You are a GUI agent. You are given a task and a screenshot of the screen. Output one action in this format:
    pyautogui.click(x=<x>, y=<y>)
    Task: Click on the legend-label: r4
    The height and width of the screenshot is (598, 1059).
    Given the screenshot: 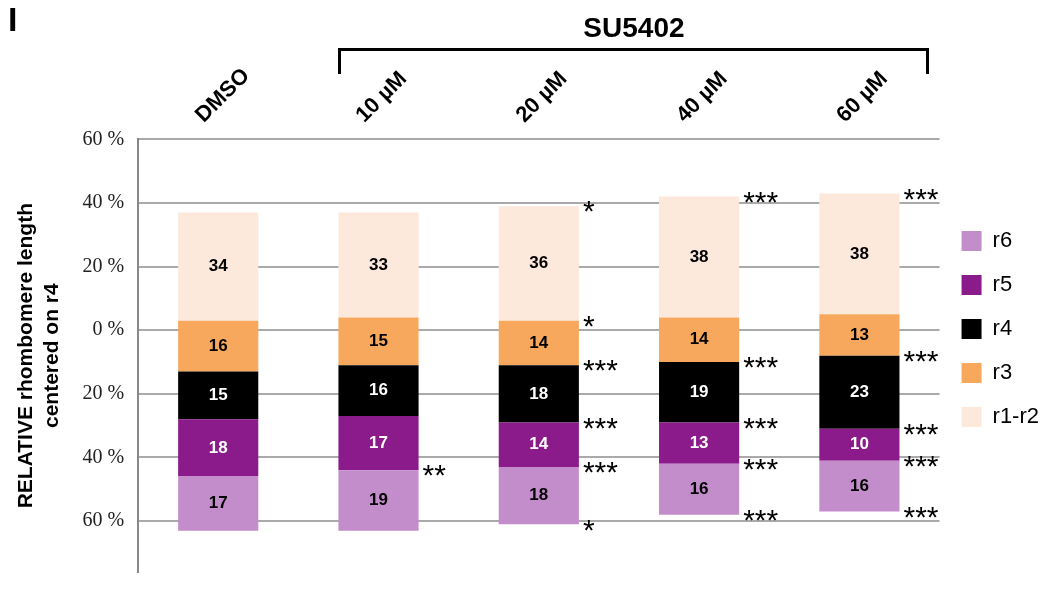 What is the action you would take?
    pyautogui.click(x=1002, y=328)
    